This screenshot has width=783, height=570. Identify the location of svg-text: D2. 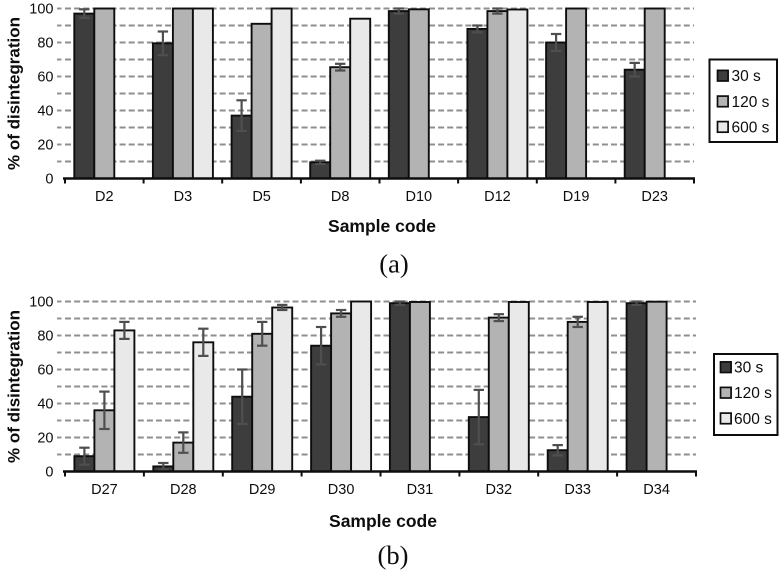
(104, 197).